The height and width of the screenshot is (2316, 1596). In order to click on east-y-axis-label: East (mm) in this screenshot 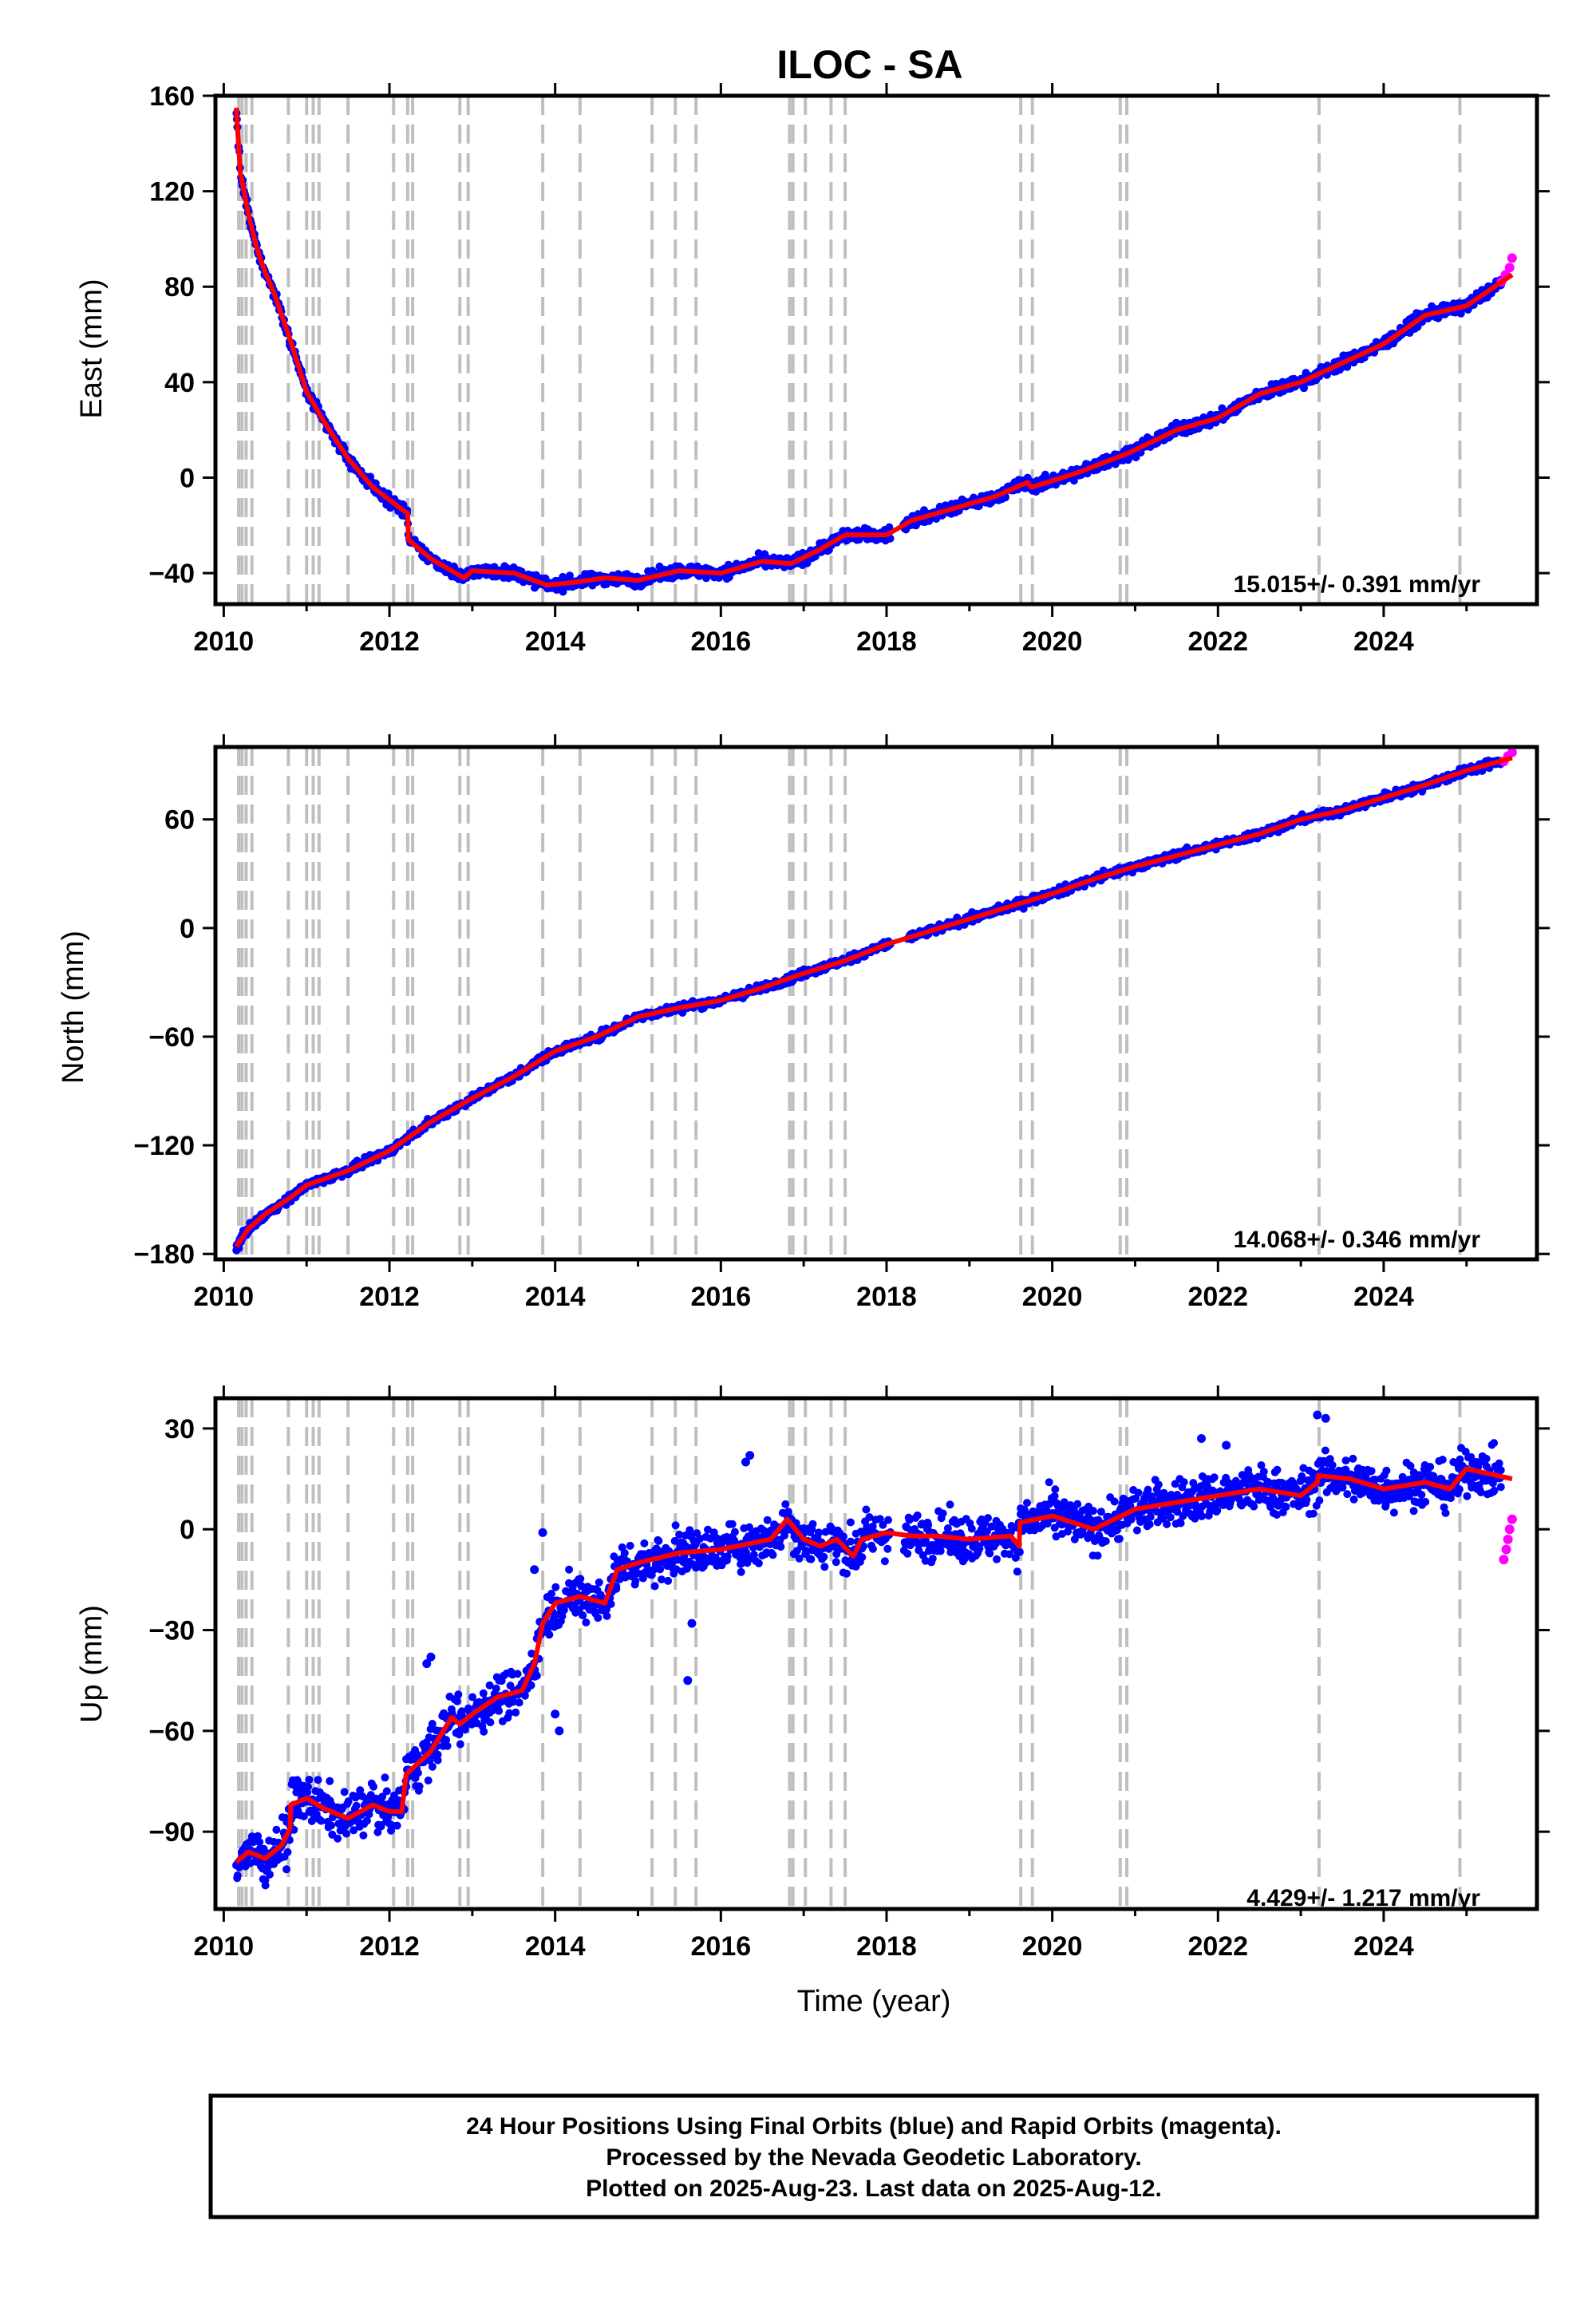, I will do `click(92, 348)`.